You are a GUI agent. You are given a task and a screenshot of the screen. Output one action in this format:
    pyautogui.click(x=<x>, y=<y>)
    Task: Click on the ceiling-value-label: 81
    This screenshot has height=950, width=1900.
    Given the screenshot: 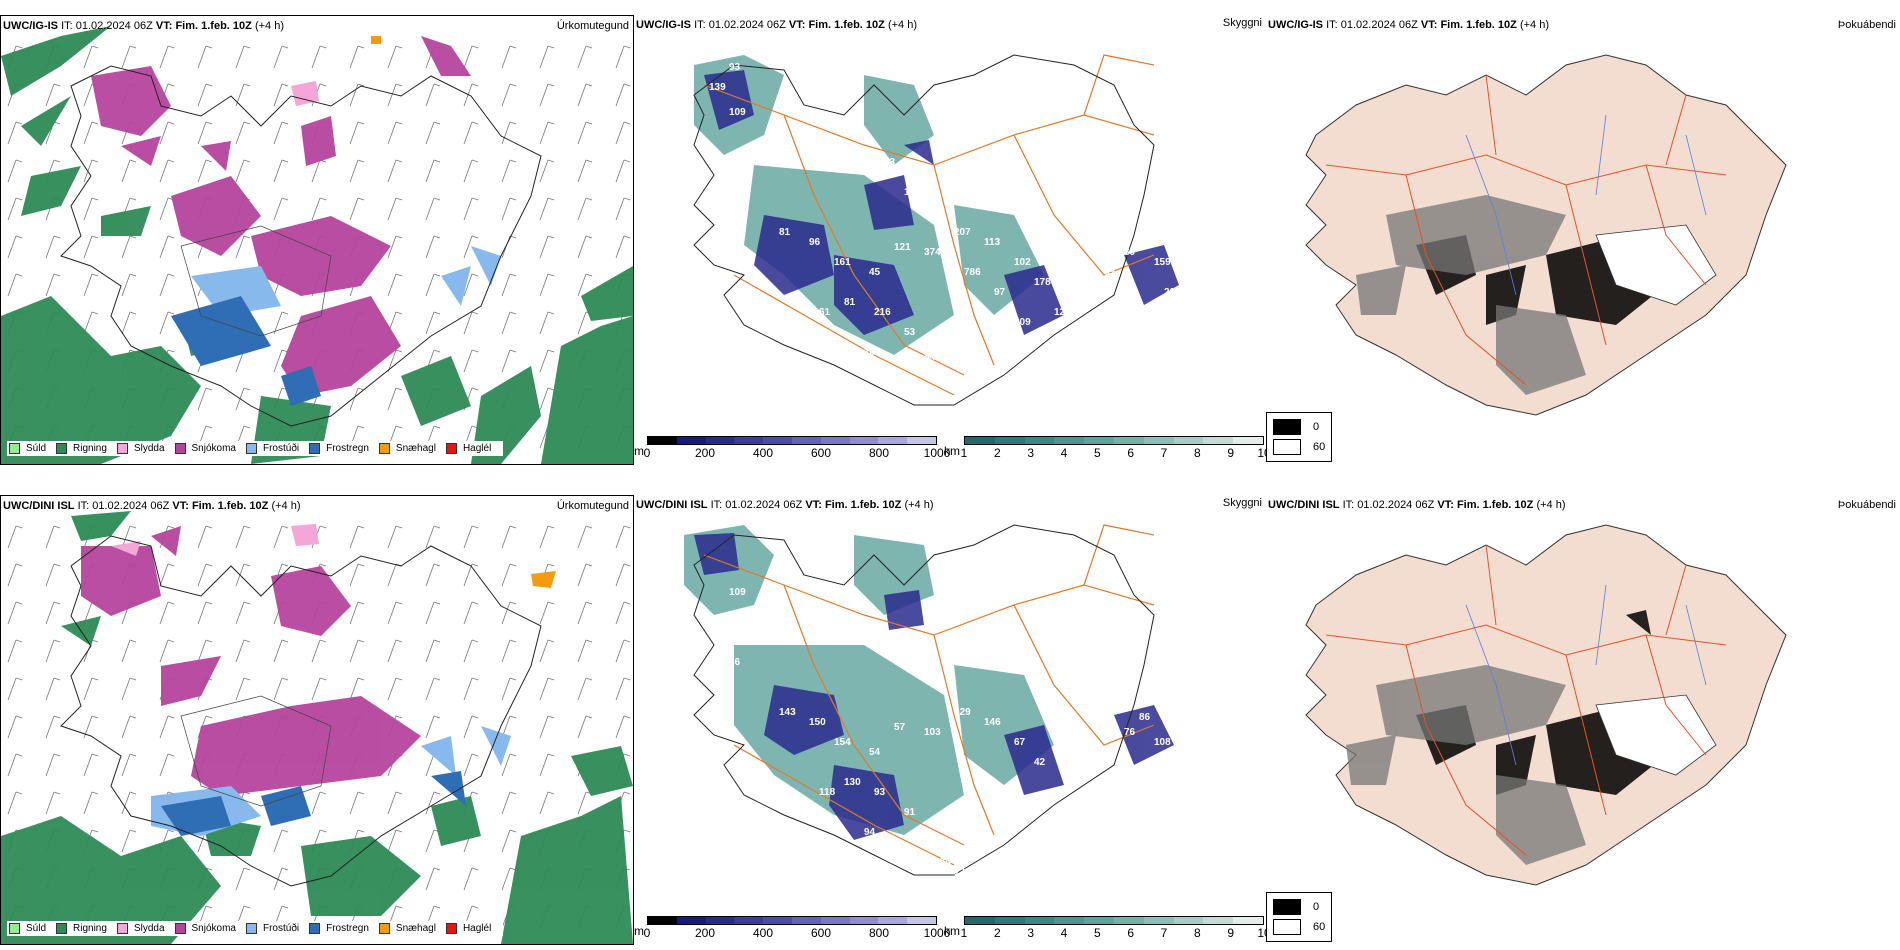 What is the action you would take?
    pyautogui.click(x=850, y=302)
    